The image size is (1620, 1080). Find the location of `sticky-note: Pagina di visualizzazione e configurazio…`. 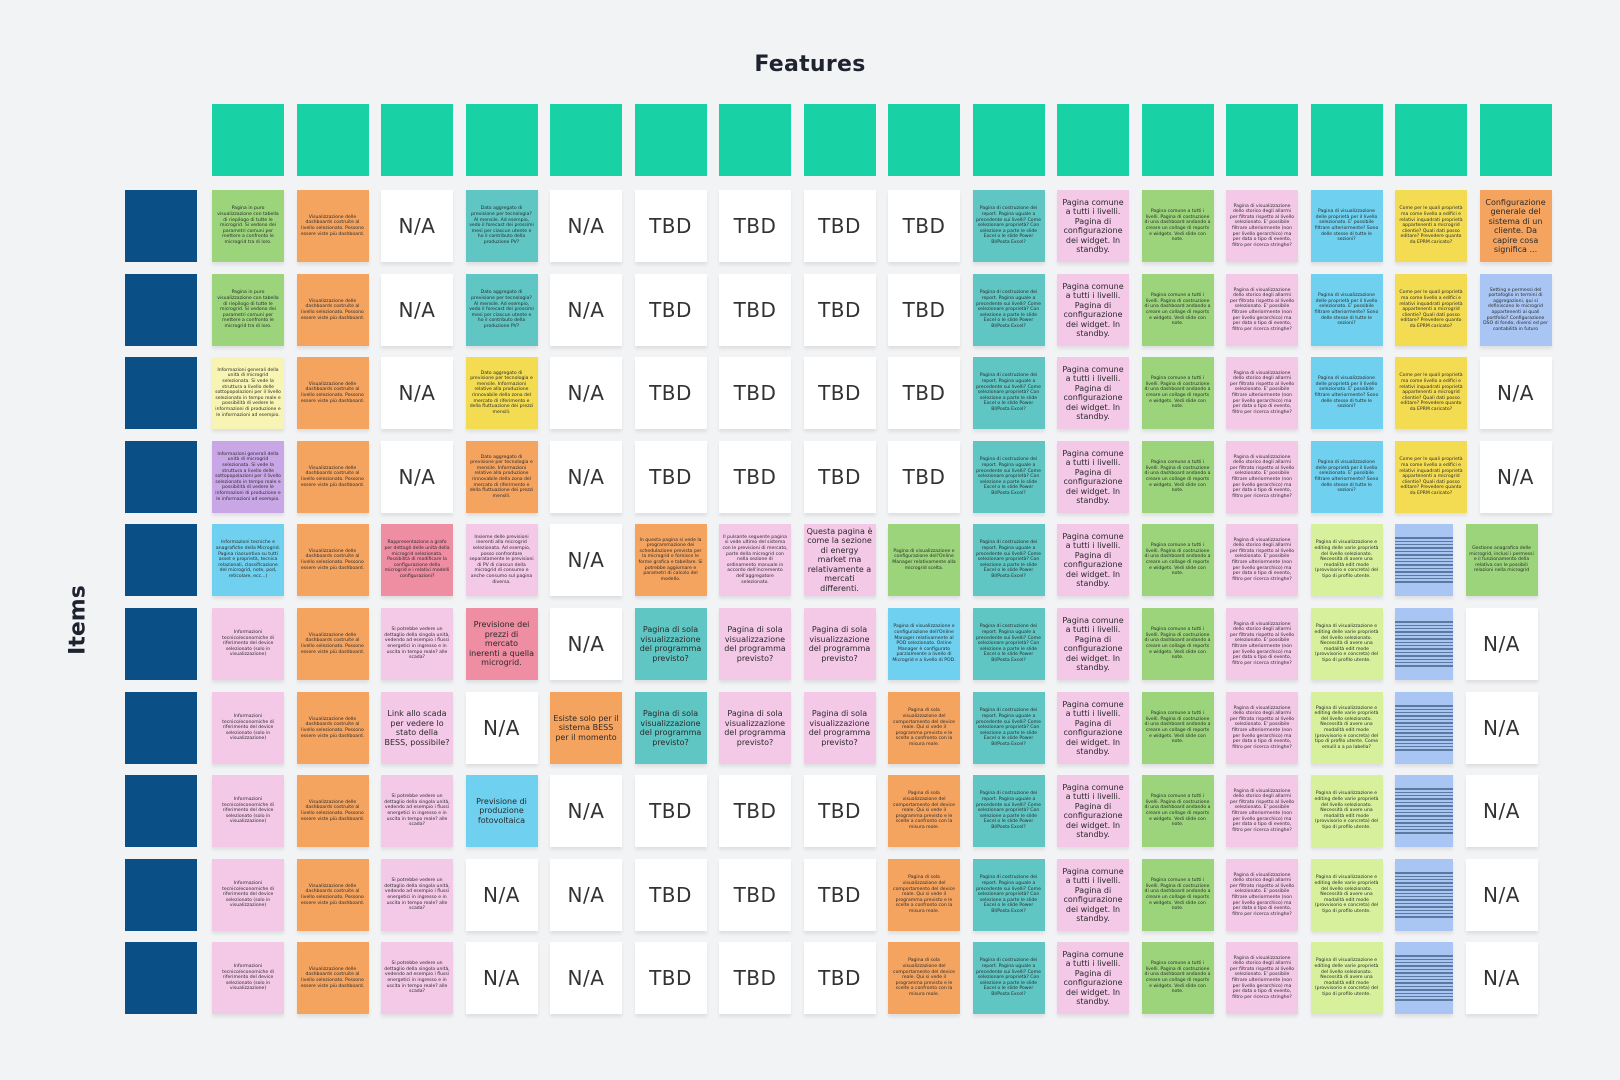

sticky-note: Pagina di visualizzazione e configurazio… is located at coordinates (924, 560).